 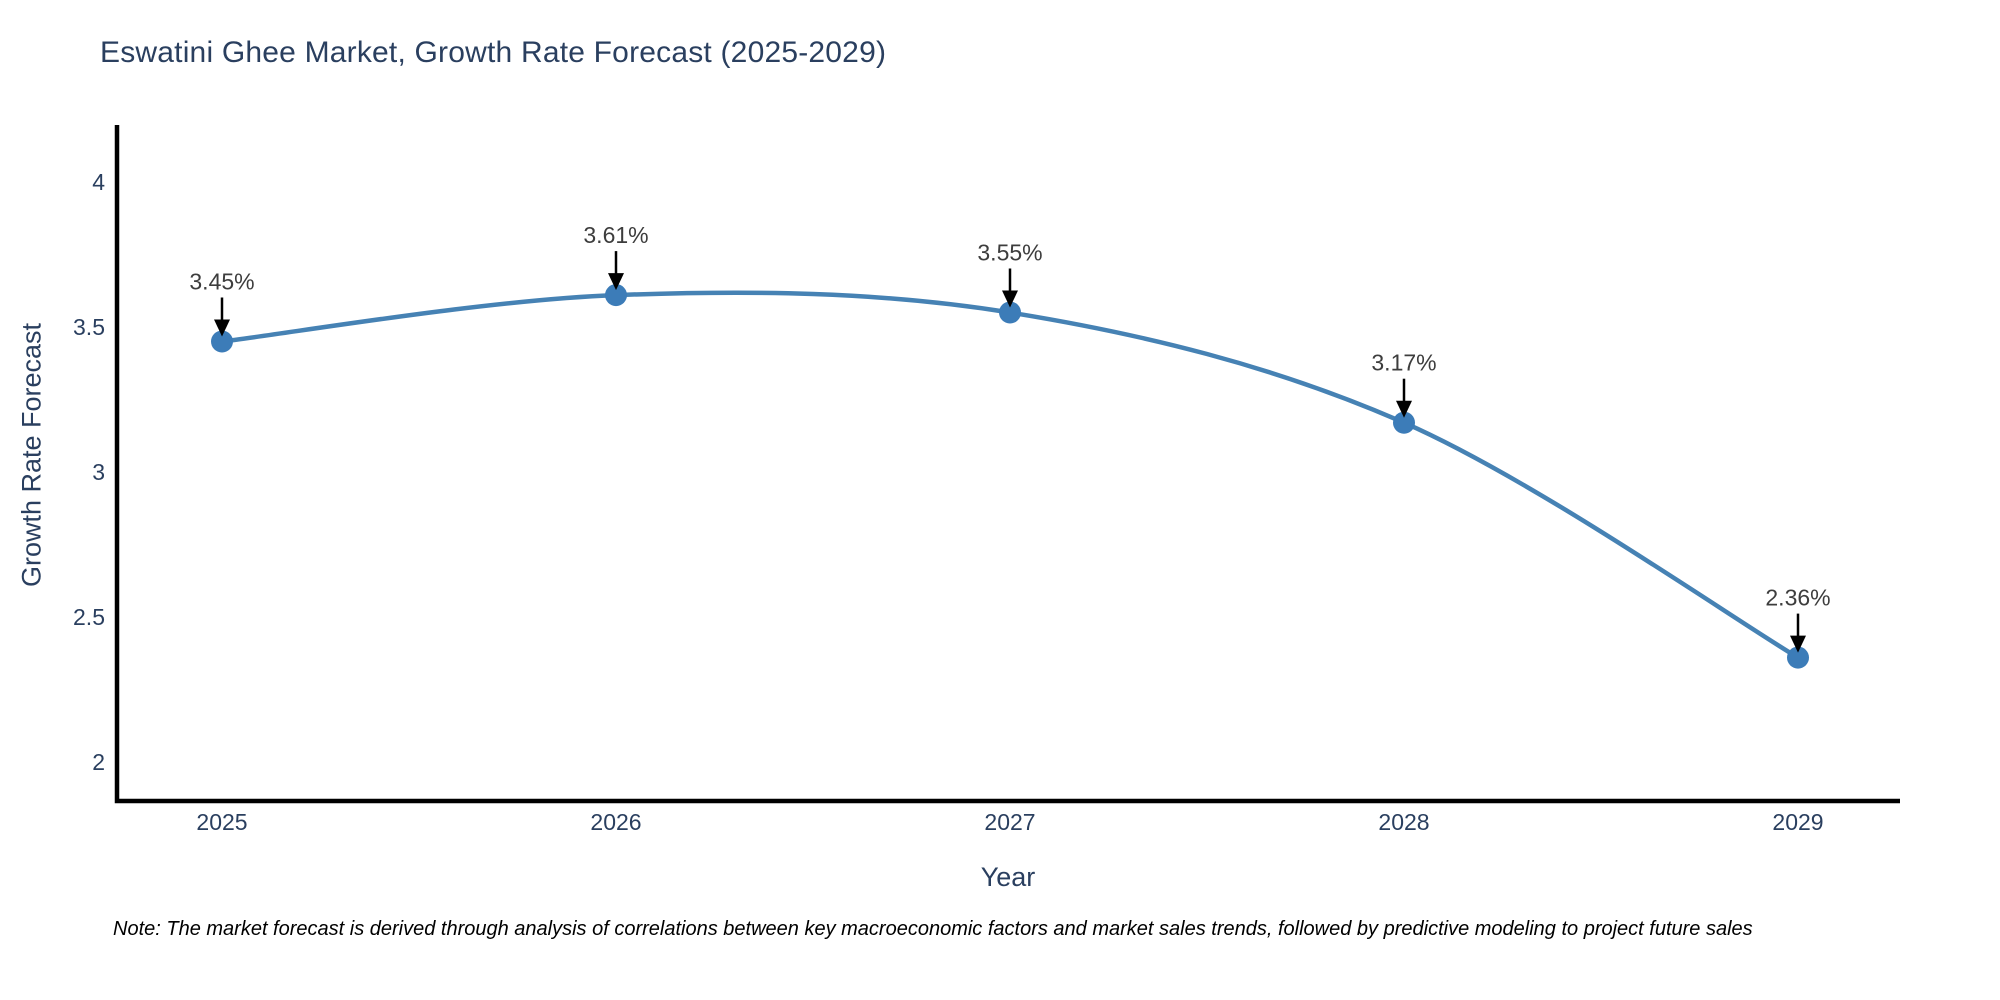 I want to click on y-tick-4: 4, so click(x=98, y=182).